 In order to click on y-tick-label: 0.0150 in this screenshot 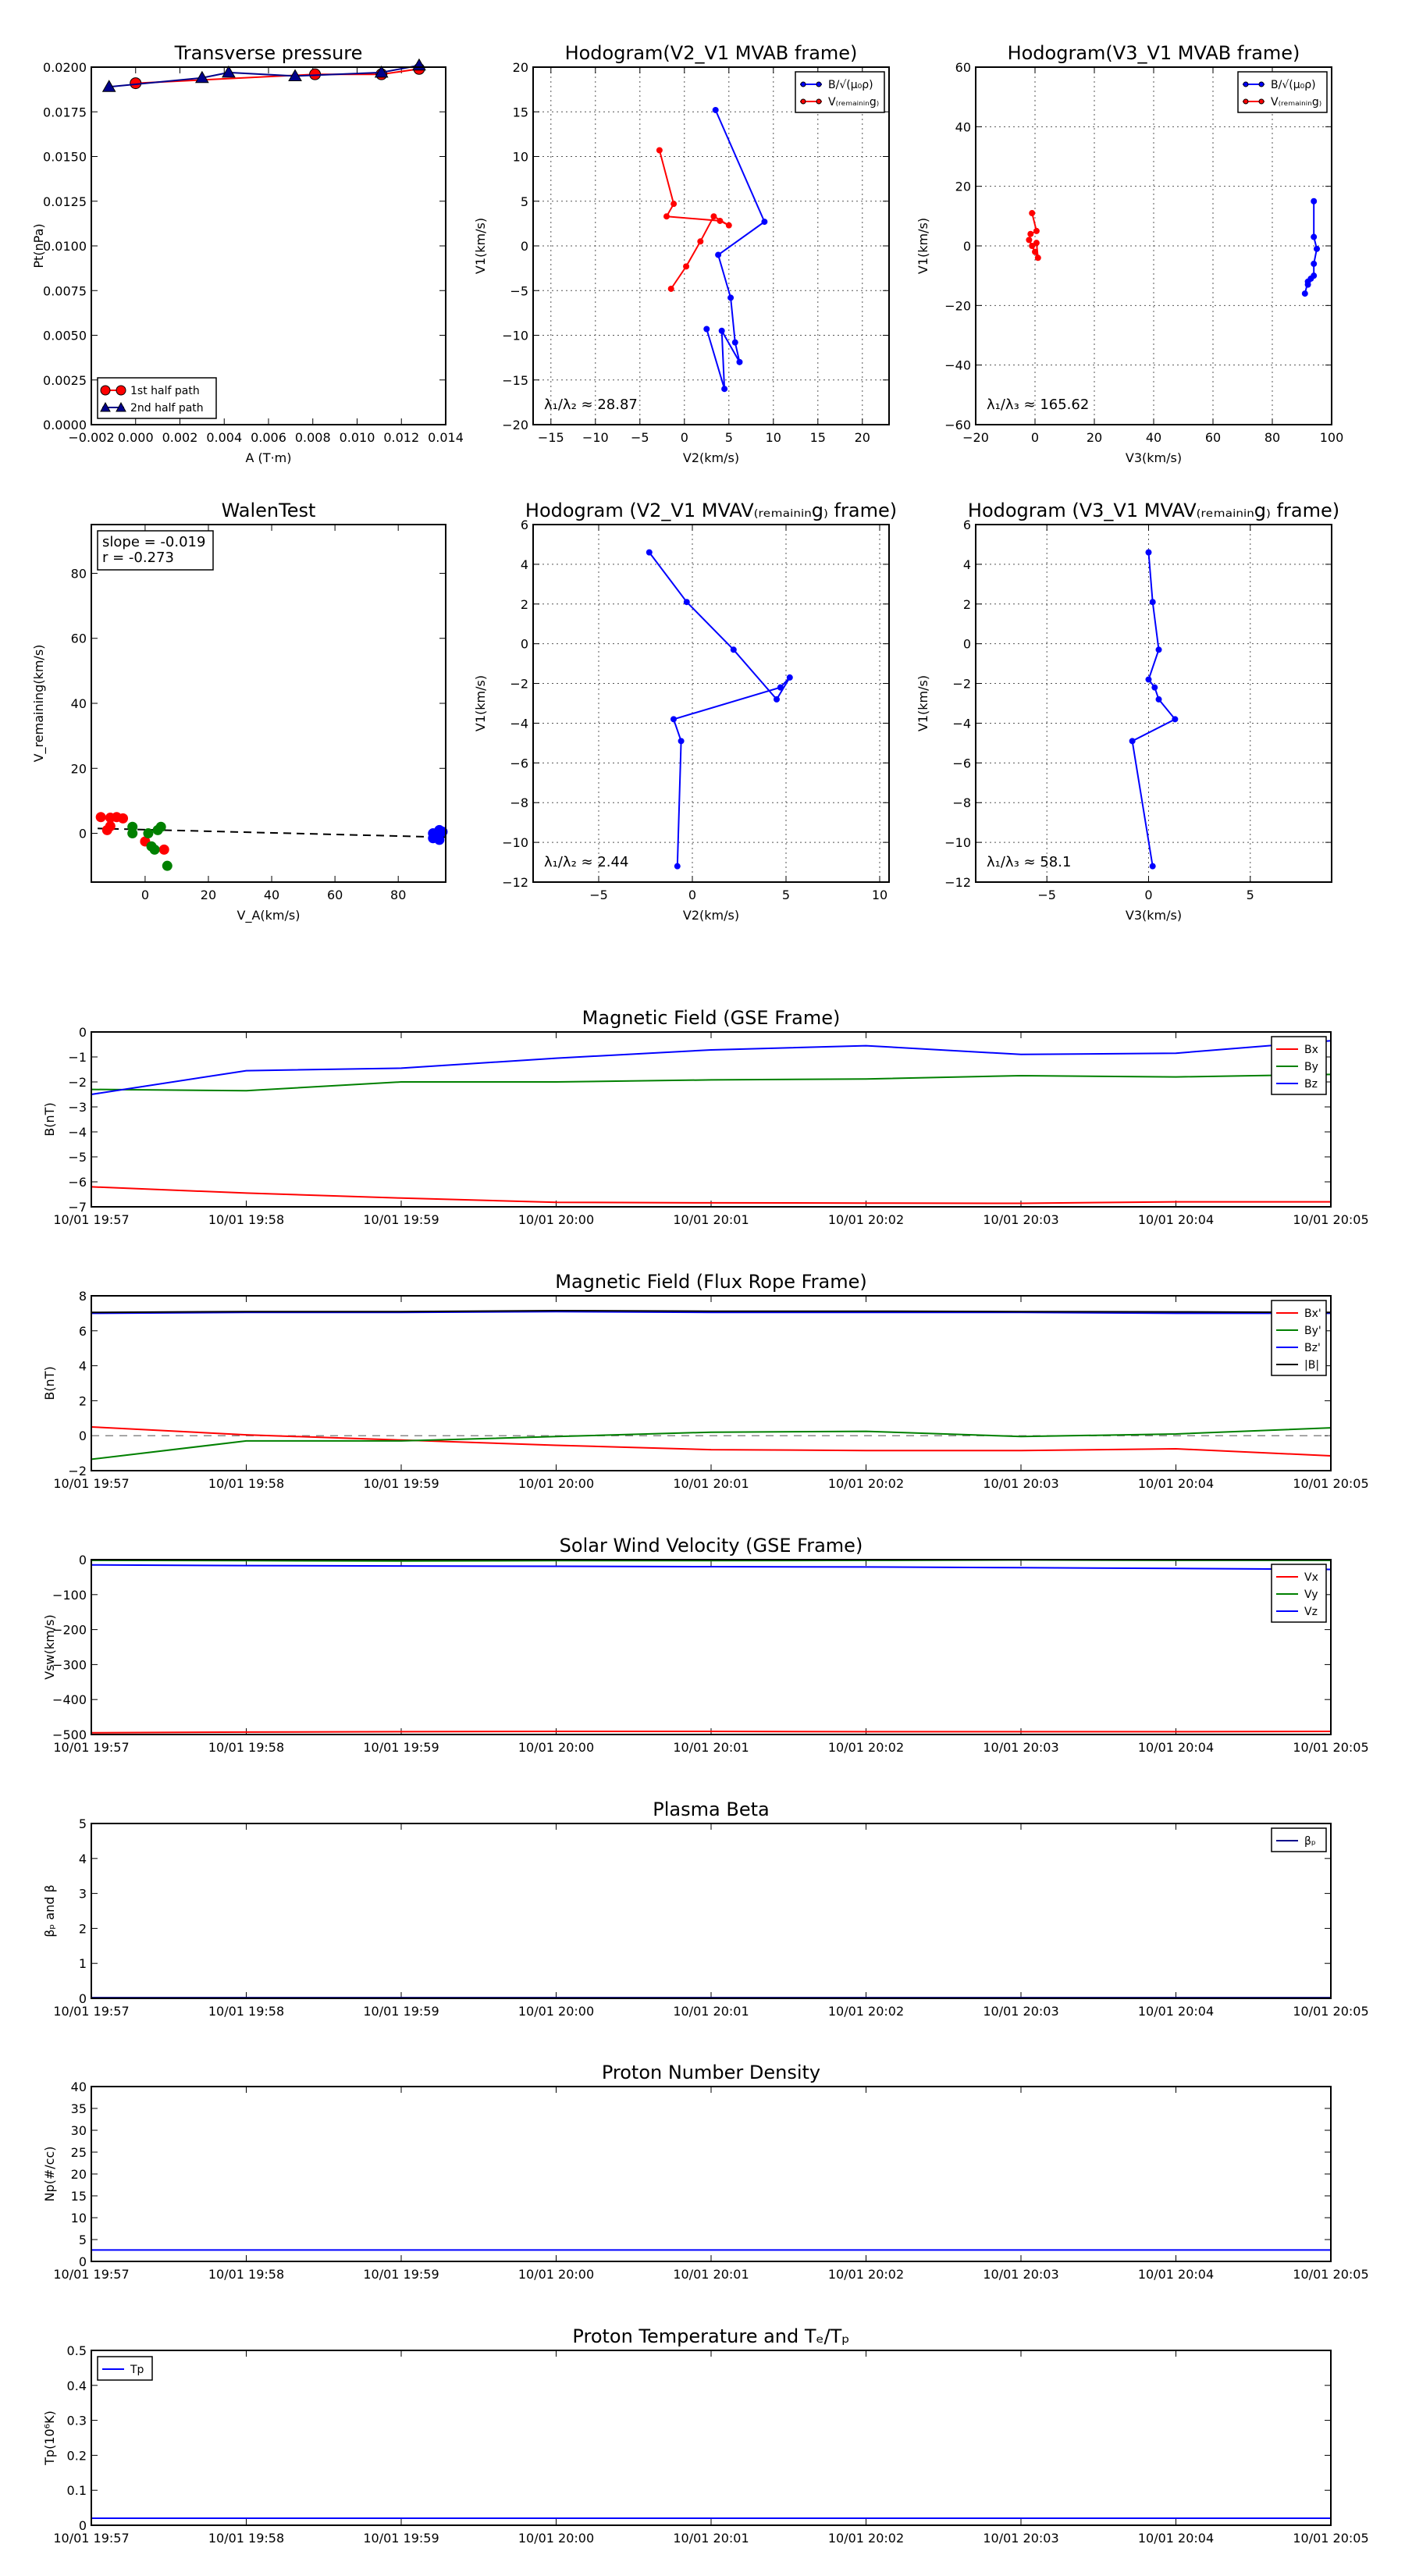, I will do `click(65, 157)`.